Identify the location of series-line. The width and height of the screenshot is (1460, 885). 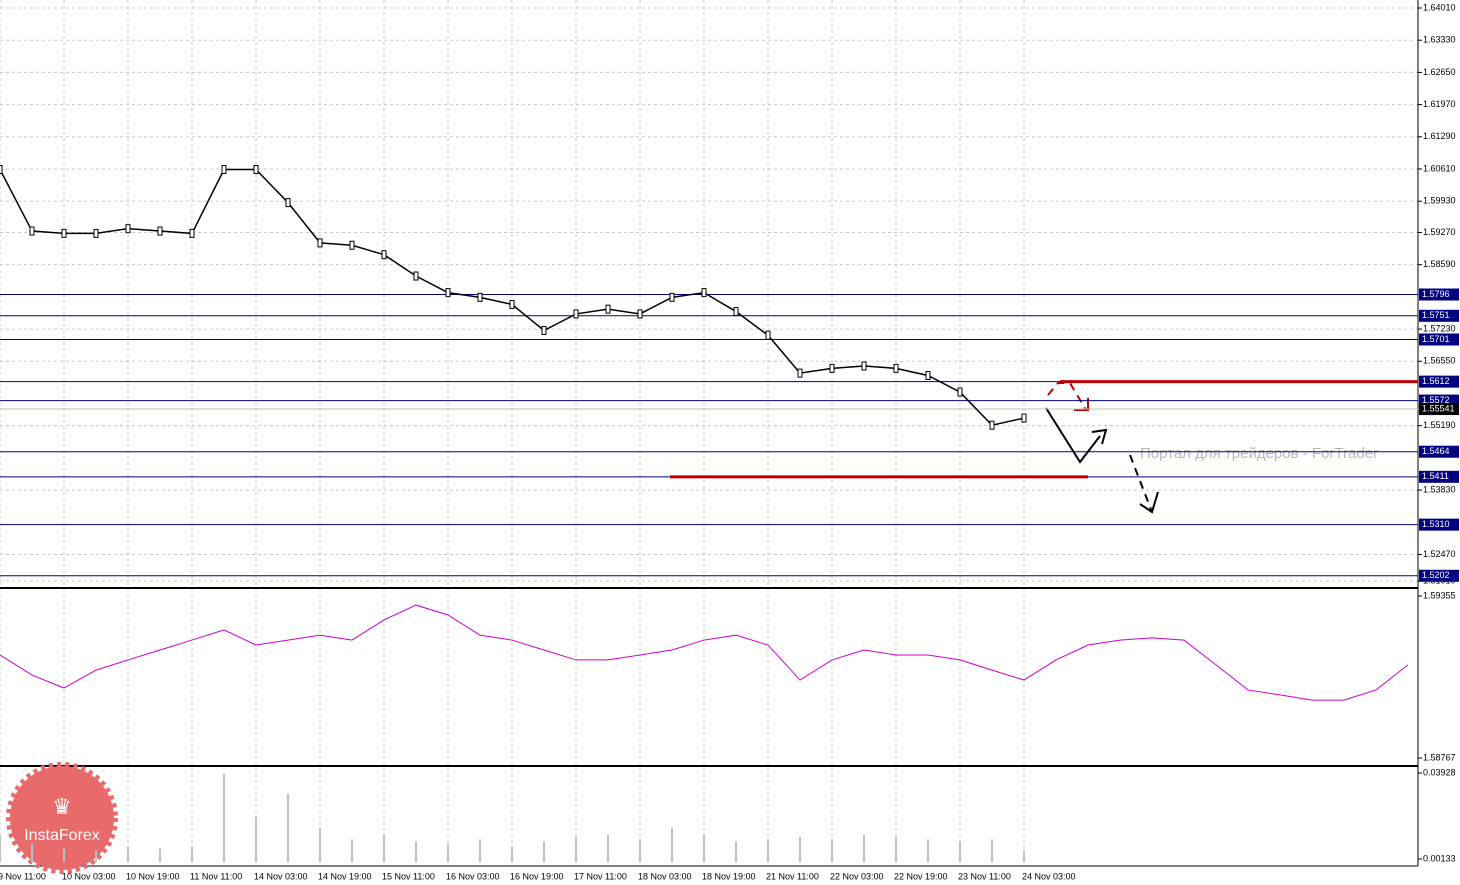
(704, 652).